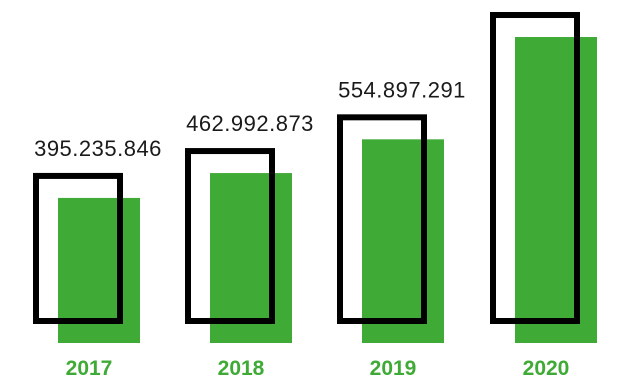  I want to click on bar-2018, so click(251, 258).